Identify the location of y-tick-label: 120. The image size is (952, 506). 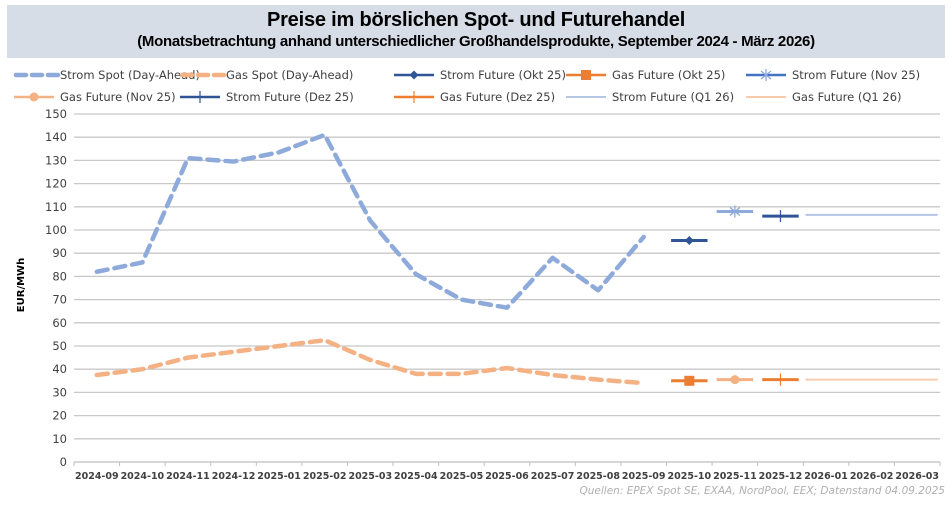
(56, 184).